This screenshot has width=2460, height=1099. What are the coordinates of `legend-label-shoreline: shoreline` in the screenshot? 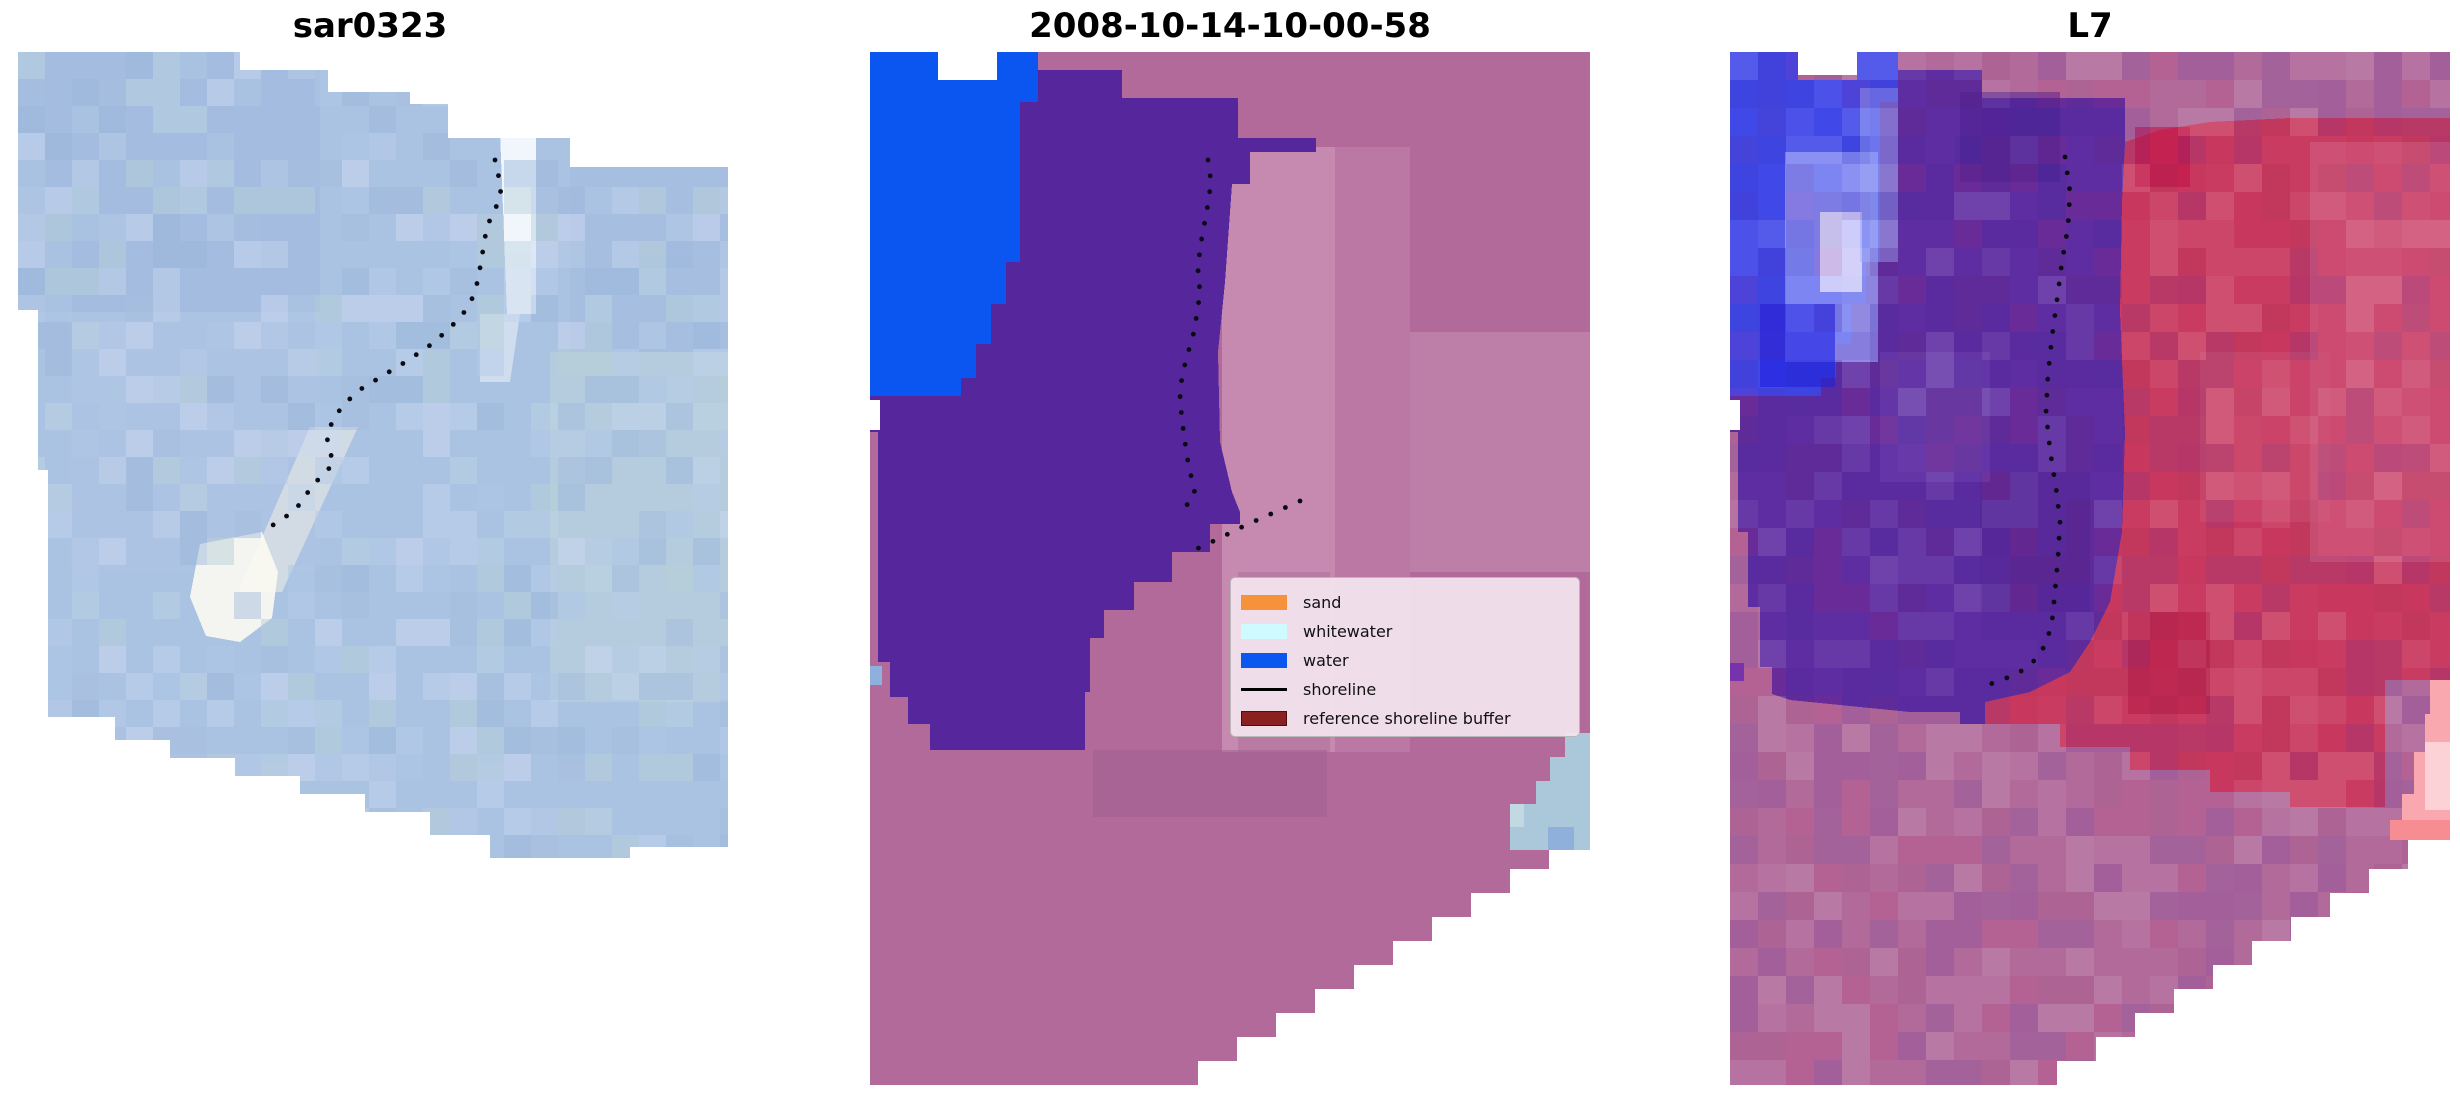 It's located at (1340, 689).